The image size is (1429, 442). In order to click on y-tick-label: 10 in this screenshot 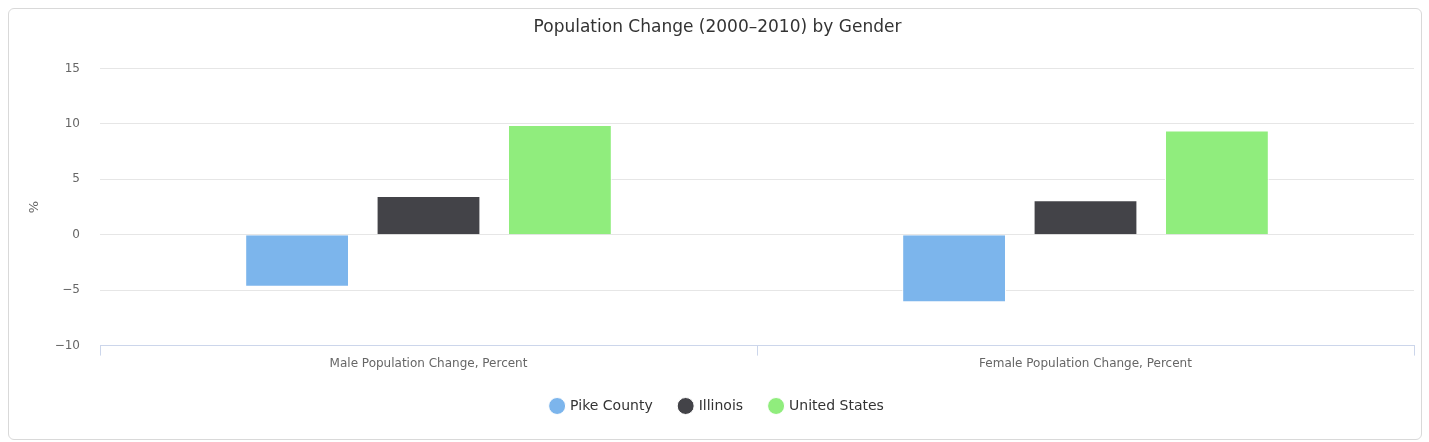, I will do `click(72, 122)`.